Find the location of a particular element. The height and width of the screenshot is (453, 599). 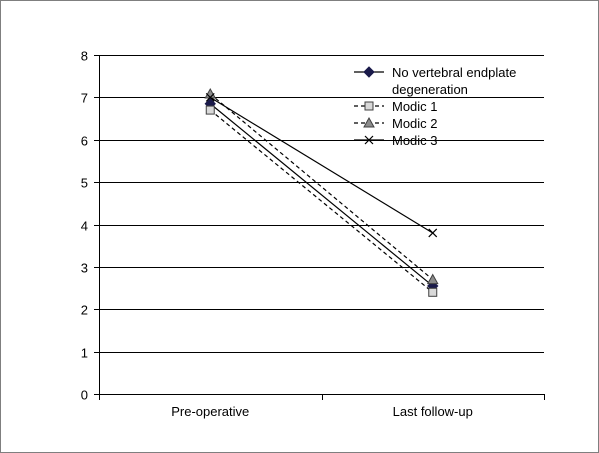

legend-label: degeneration is located at coordinates (430, 89).